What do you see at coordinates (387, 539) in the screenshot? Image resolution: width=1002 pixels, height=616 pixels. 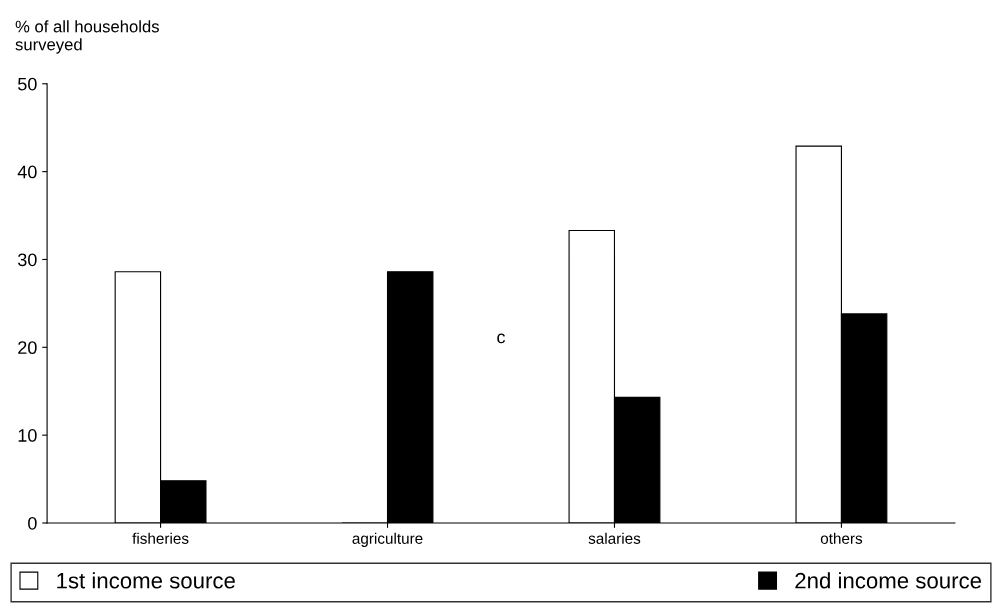 I see `x-tick-label: agriculture` at bounding box center [387, 539].